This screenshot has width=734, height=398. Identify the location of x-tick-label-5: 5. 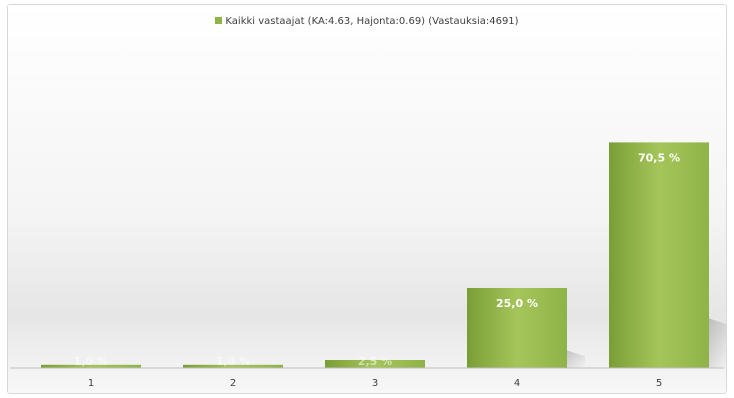
(659, 383).